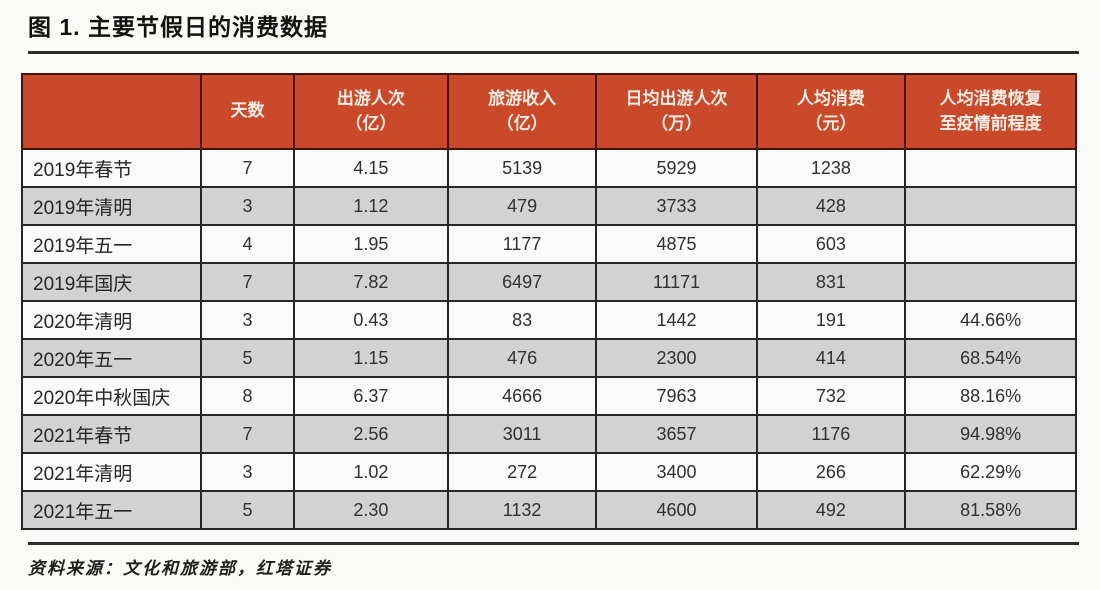 The height and width of the screenshot is (590, 1100). Describe the element at coordinates (676, 358) in the screenshot. I see `data-cell: 2300` at that location.